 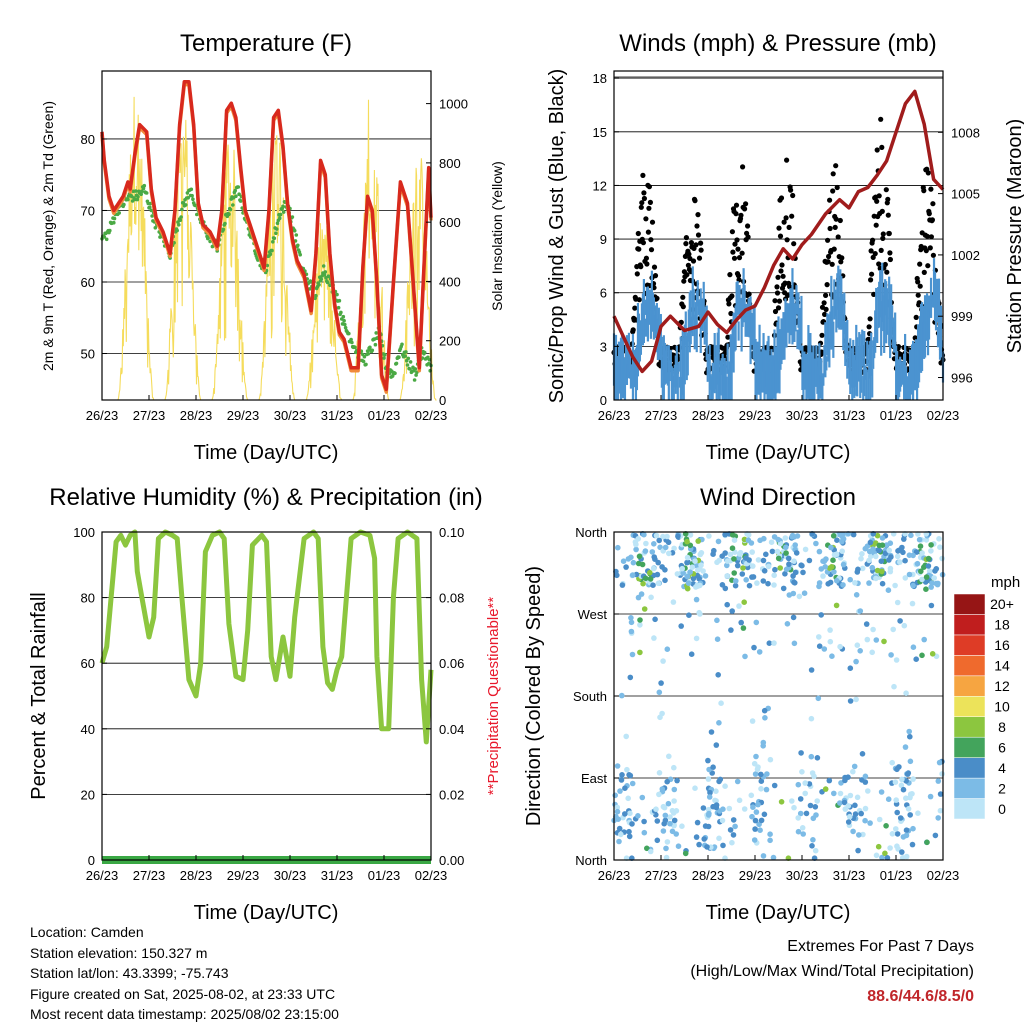 I want to click on y-tick-label: 0.00, so click(x=451, y=860).